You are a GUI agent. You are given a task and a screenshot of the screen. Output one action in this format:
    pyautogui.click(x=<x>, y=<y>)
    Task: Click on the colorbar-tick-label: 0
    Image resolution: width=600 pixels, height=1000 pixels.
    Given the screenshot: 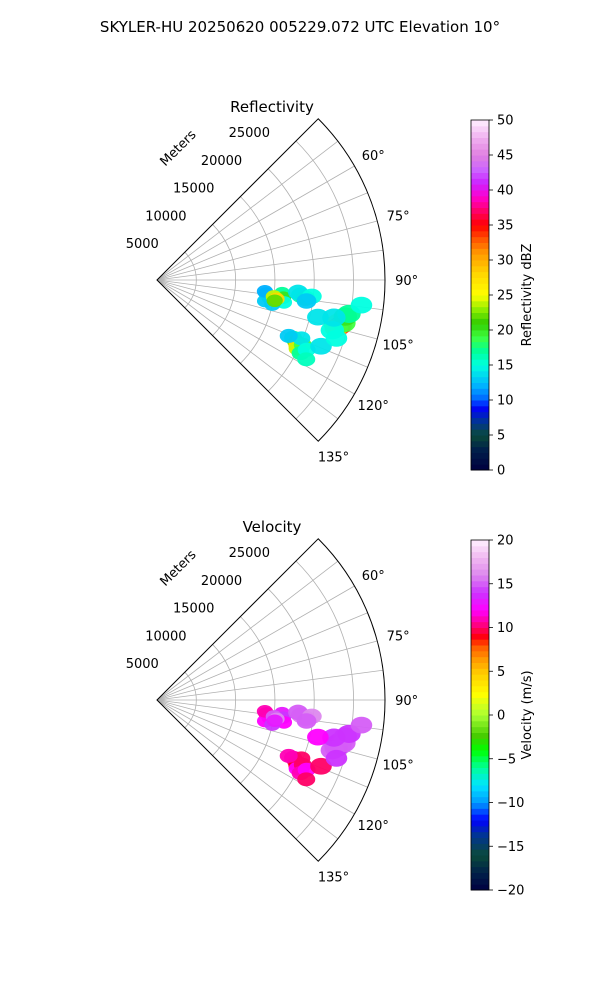 What is the action you would take?
    pyautogui.click(x=501, y=471)
    